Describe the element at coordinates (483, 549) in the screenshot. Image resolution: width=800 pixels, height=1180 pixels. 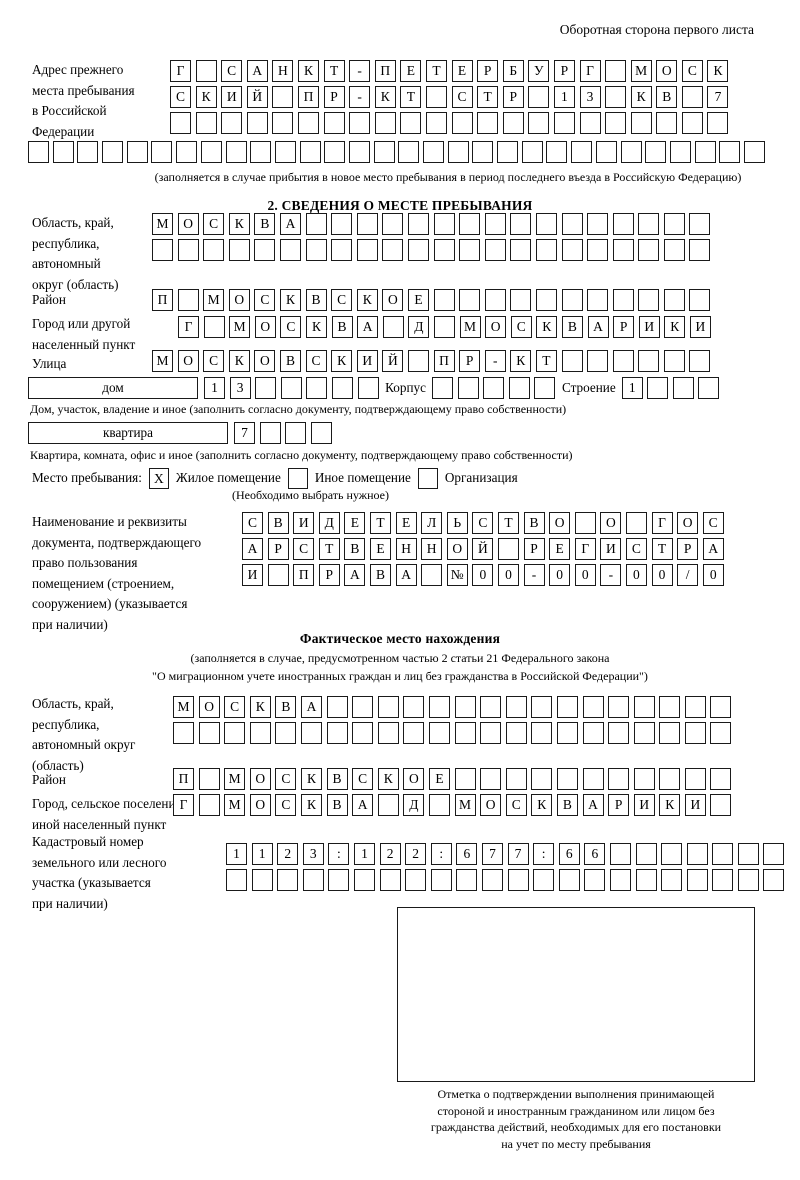
I see `char-cell: Й` at that location.